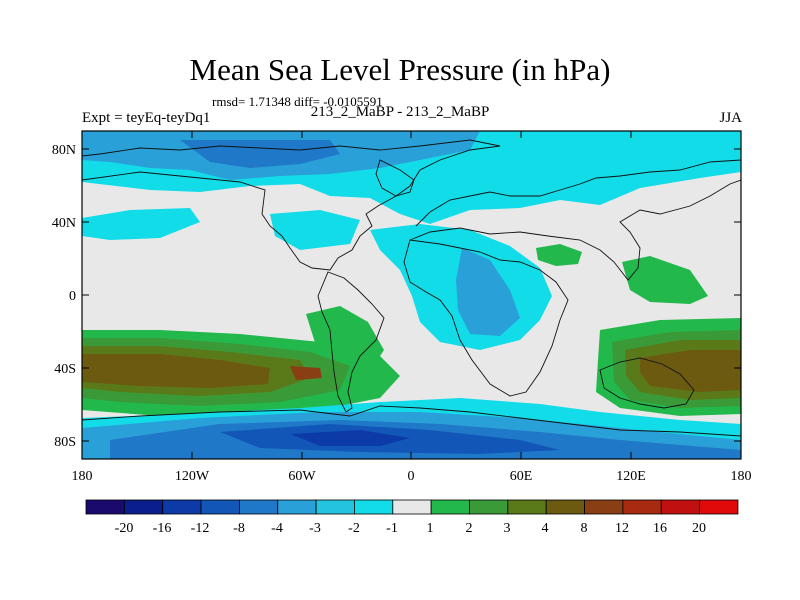 This screenshot has width=800, height=600. Describe the element at coordinates (72, 296) in the screenshot. I see `lat-label-0: 0` at that location.